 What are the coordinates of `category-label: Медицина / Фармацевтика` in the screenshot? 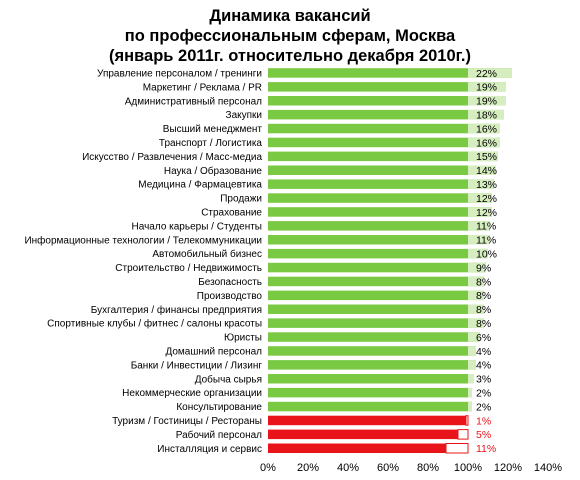 It's located at (200, 185).